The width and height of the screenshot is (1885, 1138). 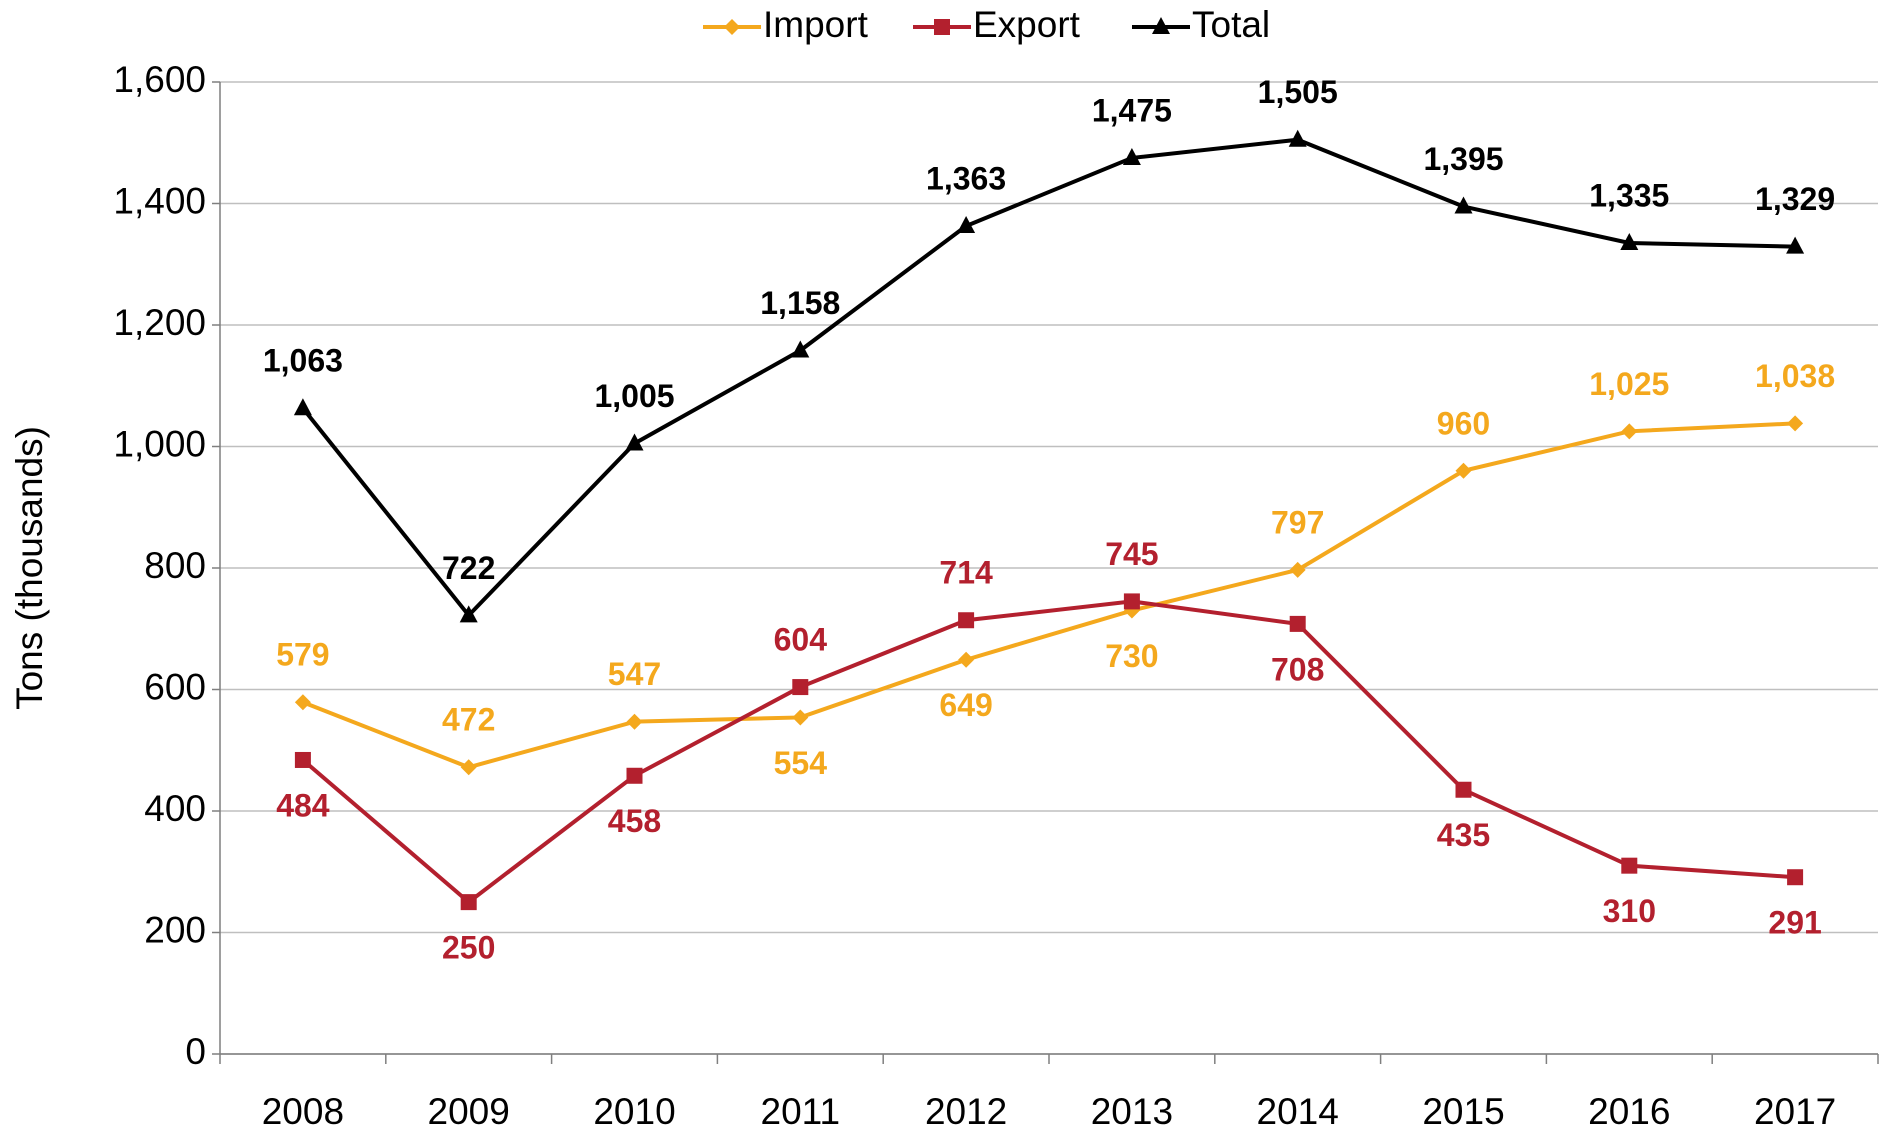 I want to click on data-label: 649, so click(x=965, y=705).